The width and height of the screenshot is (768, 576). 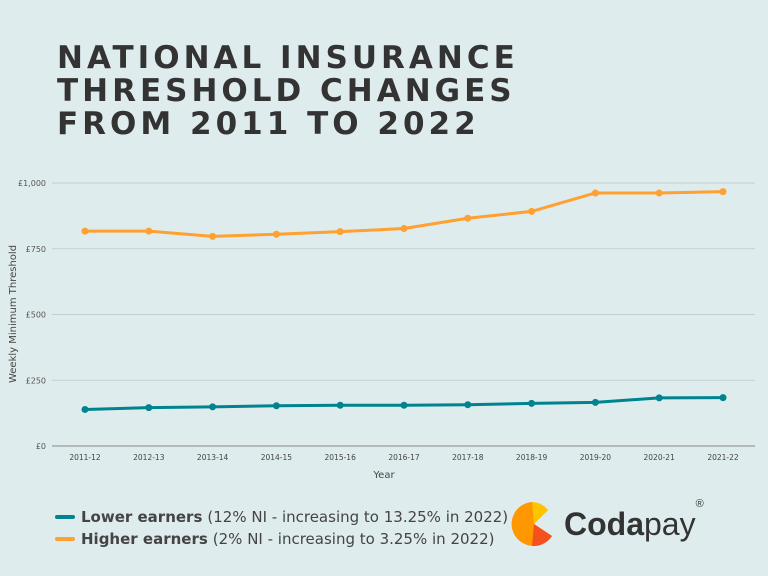 I want to click on y-tick-label: £0, so click(x=41, y=446).